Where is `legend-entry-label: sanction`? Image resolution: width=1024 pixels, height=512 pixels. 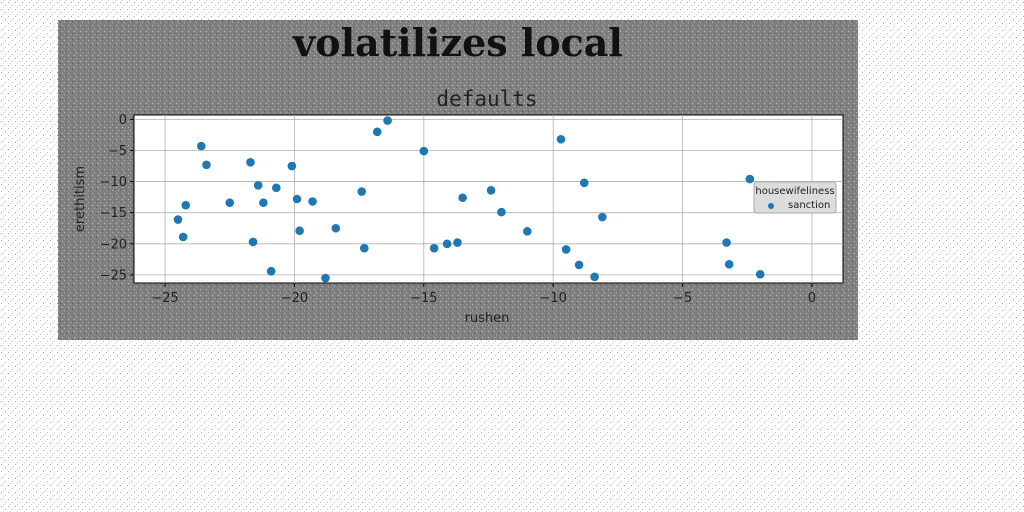 legend-entry-label: sanction is located at coordinates (809, 205).